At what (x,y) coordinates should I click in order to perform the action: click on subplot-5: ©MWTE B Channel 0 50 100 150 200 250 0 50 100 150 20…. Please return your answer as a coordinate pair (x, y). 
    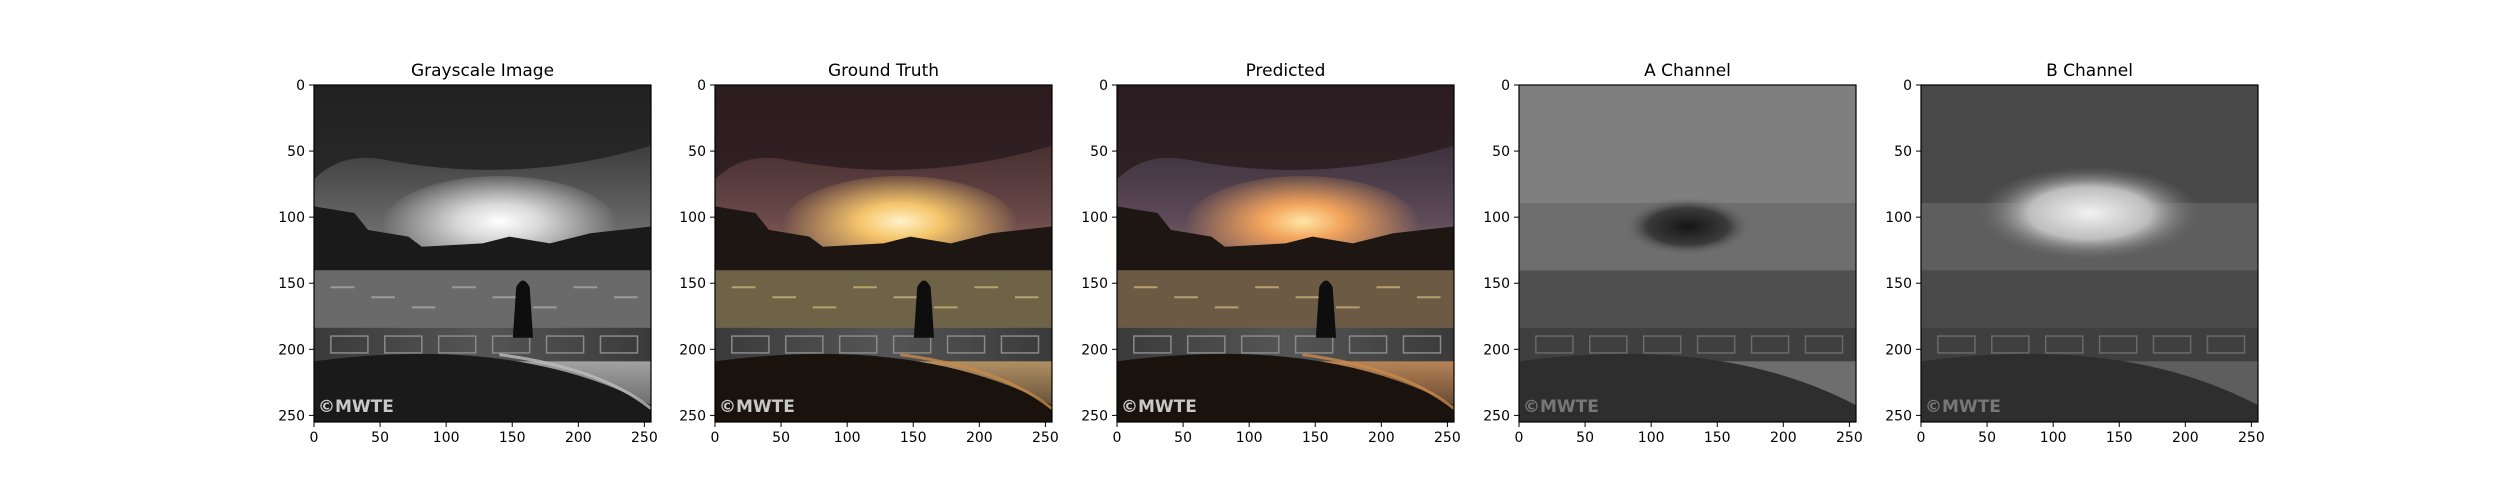
    Looking at the image, I should click on (2074, 253).